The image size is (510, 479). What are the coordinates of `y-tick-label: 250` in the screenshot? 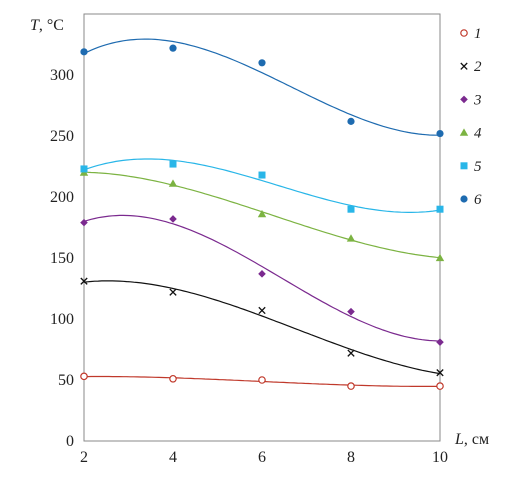 It's located at (62, 136).